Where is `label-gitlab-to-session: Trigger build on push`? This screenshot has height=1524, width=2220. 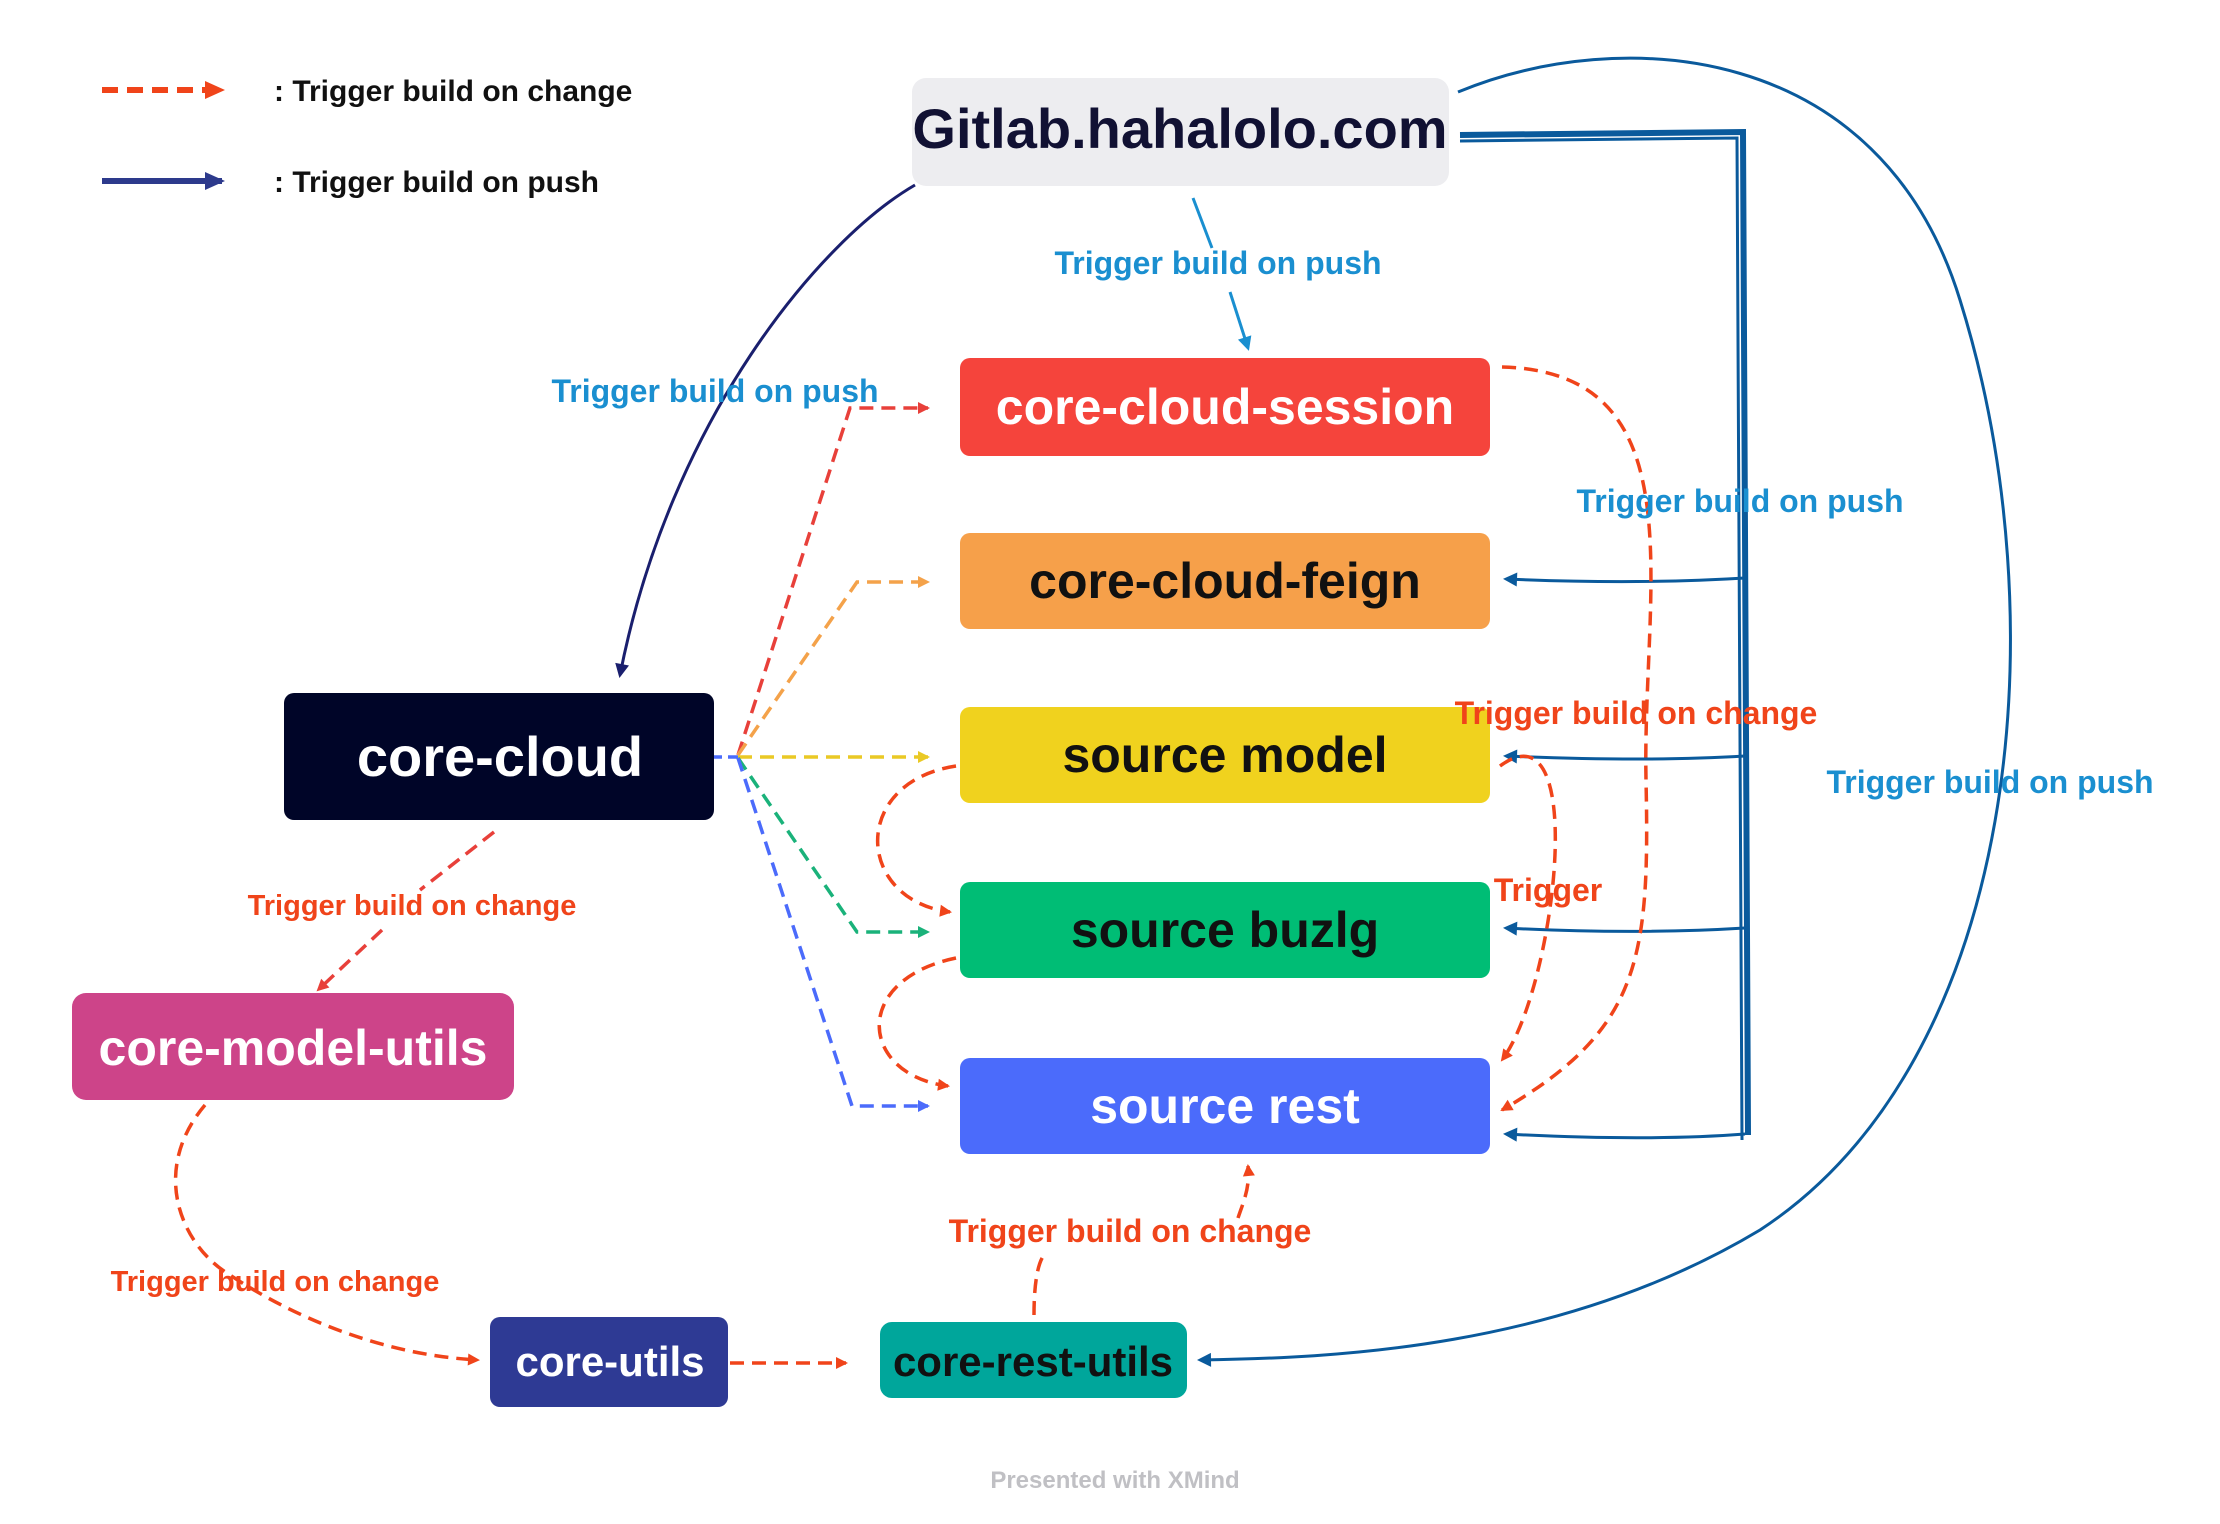 label-gitlab-to-session: Trigger build on push is located at coordinates (1217, 263).